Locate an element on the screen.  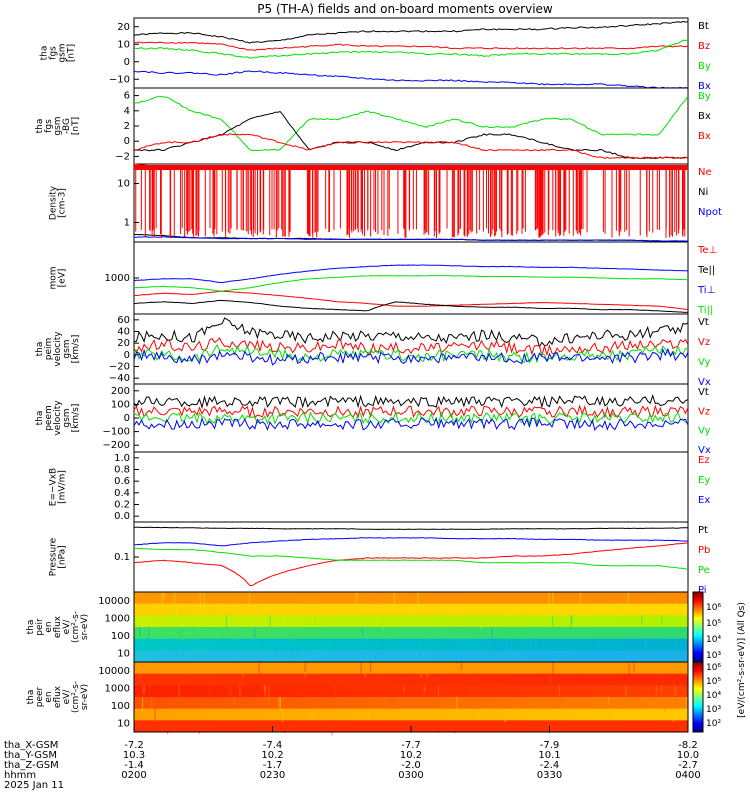
ylabel-line: eV/ is located at coordinates (67, 627).